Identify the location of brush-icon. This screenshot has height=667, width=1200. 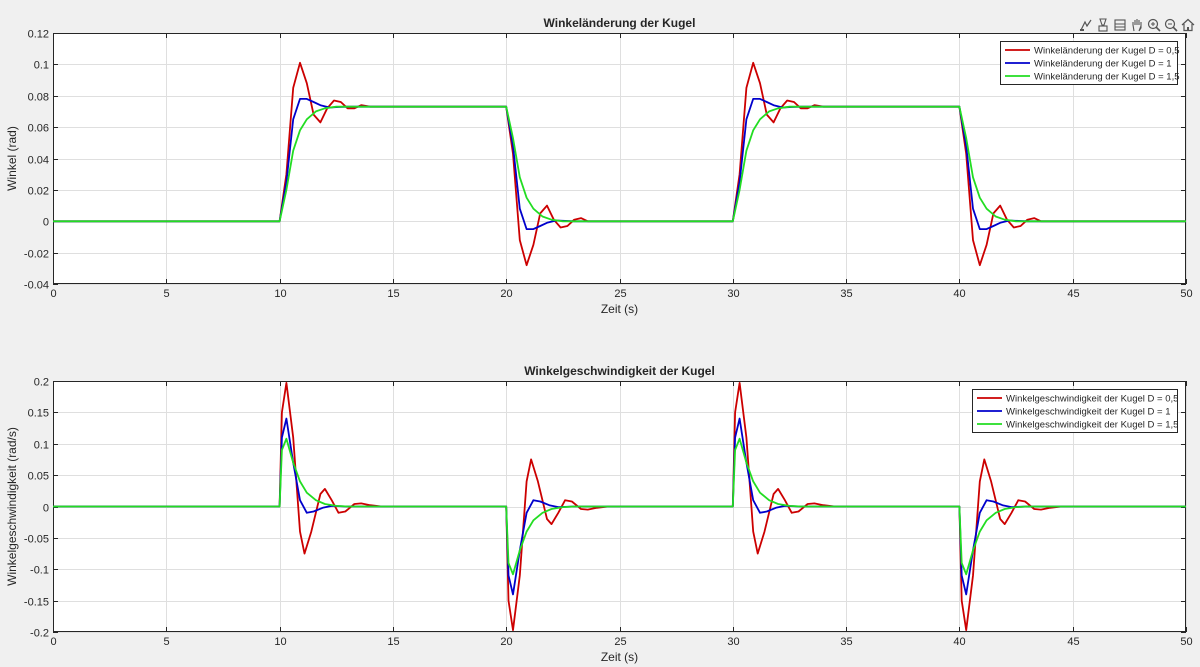
(1102, 25).